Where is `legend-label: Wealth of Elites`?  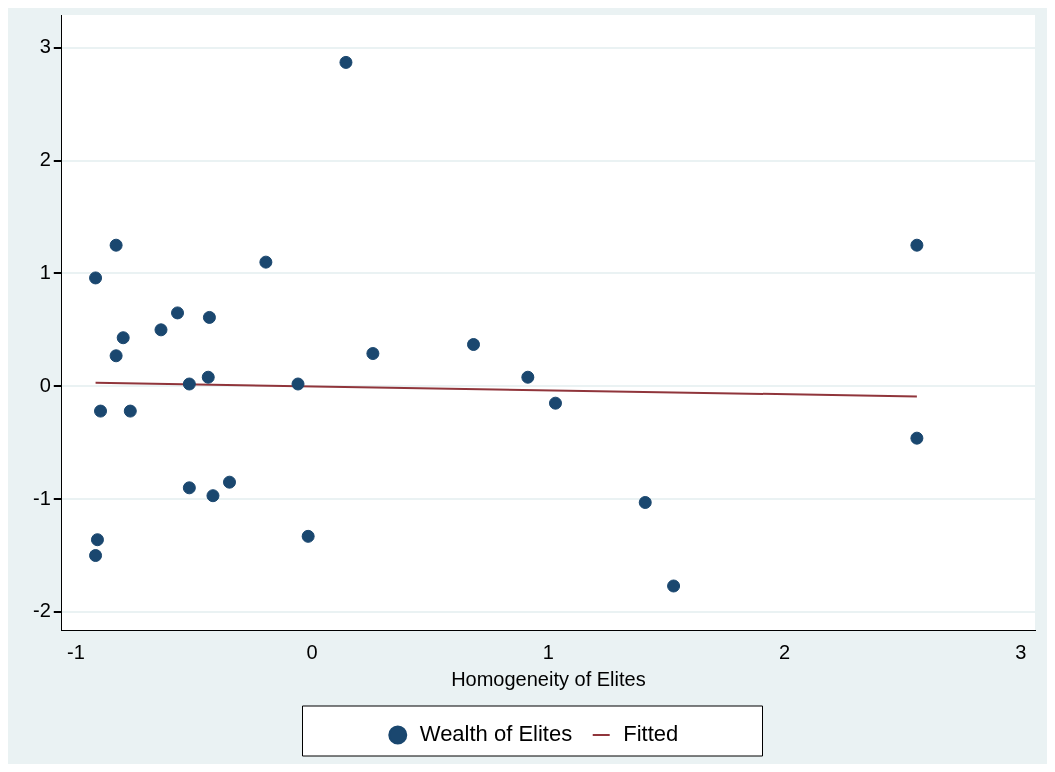 legend-label: Wealth of Elites is located at coordinates (496, 734).